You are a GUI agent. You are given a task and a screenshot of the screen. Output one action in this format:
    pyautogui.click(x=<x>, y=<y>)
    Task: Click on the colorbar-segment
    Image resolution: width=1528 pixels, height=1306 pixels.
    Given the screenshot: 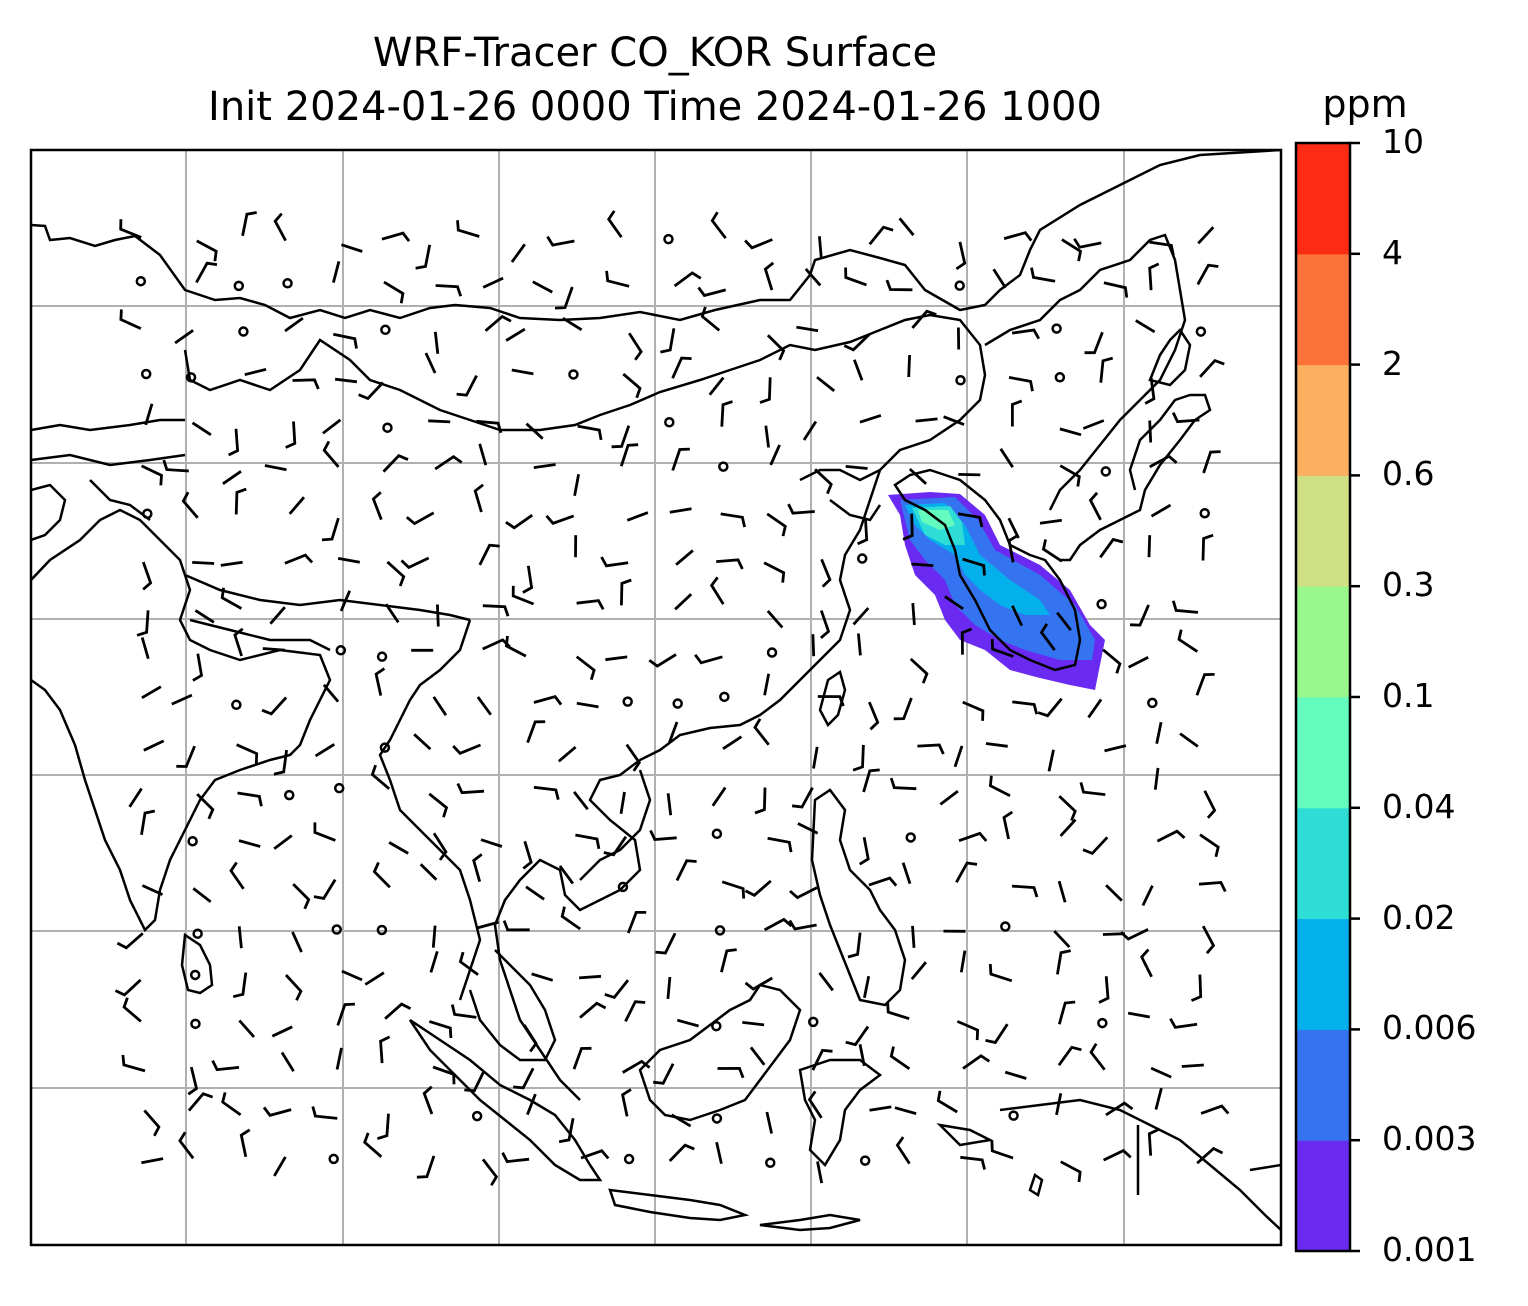 What is the action you would take?
    pyautogui.click(x=1323, y=531)
    